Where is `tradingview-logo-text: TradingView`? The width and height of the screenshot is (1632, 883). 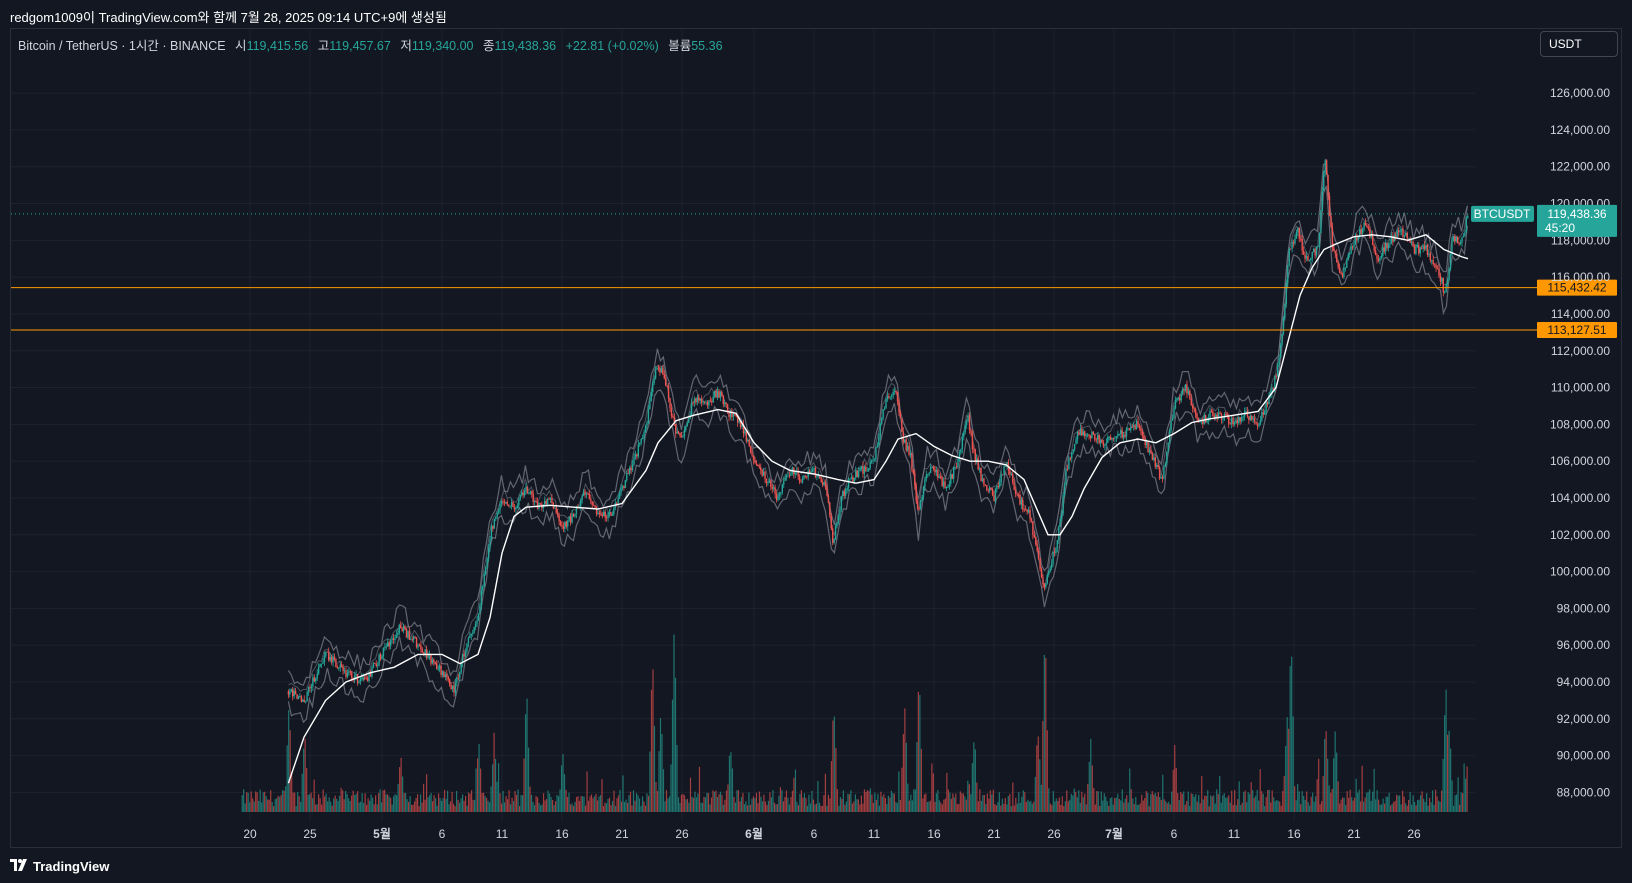
tradingview-logo-text: TradingView is located at coordinates (71, 866).